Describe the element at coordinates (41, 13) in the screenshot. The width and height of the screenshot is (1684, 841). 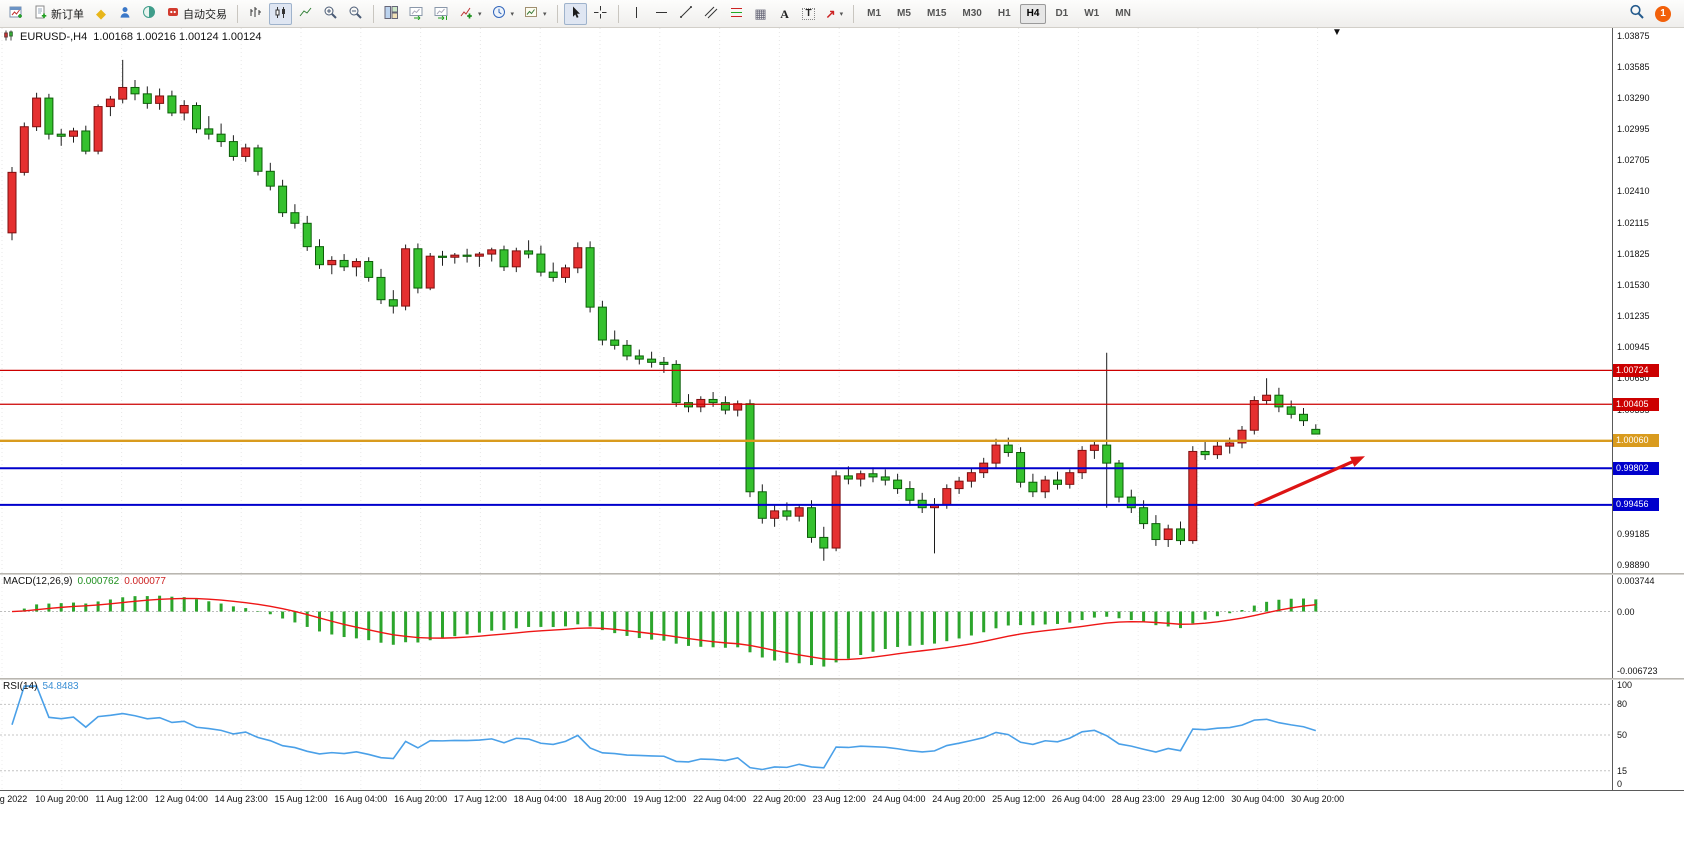
I see `new-order-icon` at that location.